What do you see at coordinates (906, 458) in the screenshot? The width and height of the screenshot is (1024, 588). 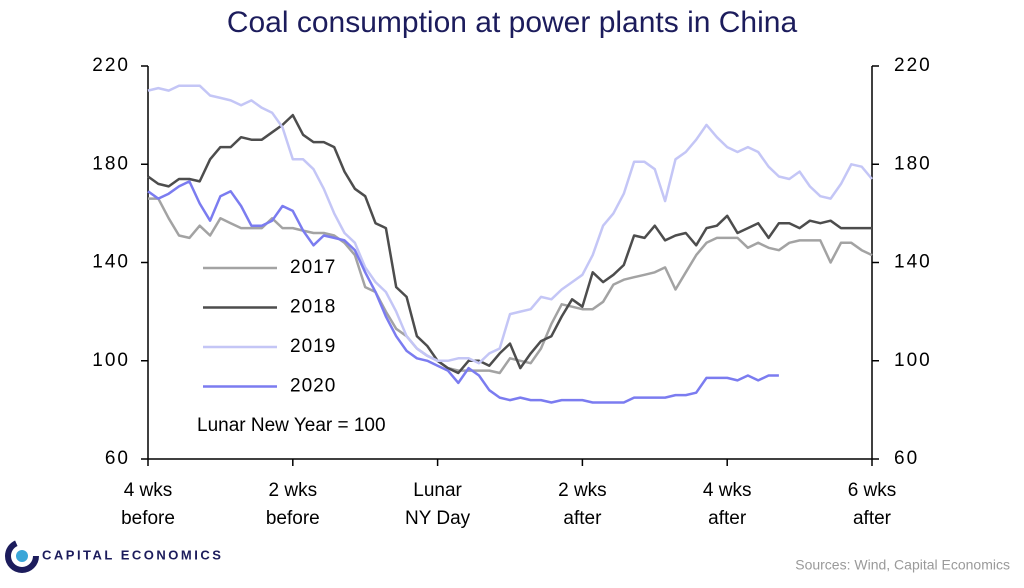 I see `y2-tick-label: 60` at bounding box center [906, 458].